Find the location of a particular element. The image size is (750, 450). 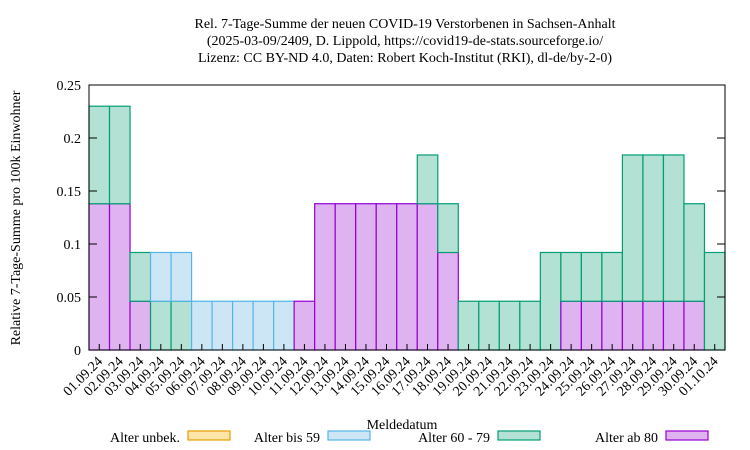

y-tick-label: 0.1 is located at coordinates (73, 245).